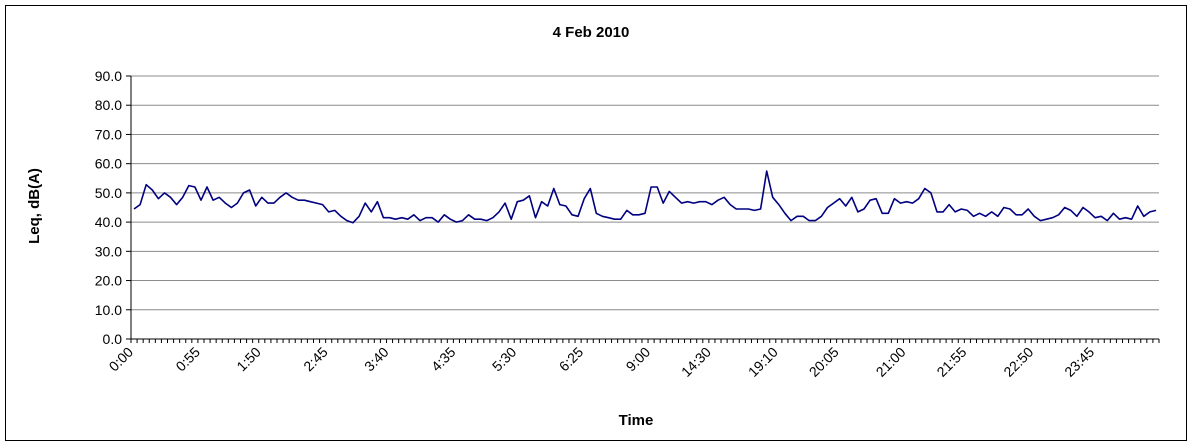  Describe the element at coordinates (108, 164) in the screenshot. I see `y-tick-label: 60.0` at that location.